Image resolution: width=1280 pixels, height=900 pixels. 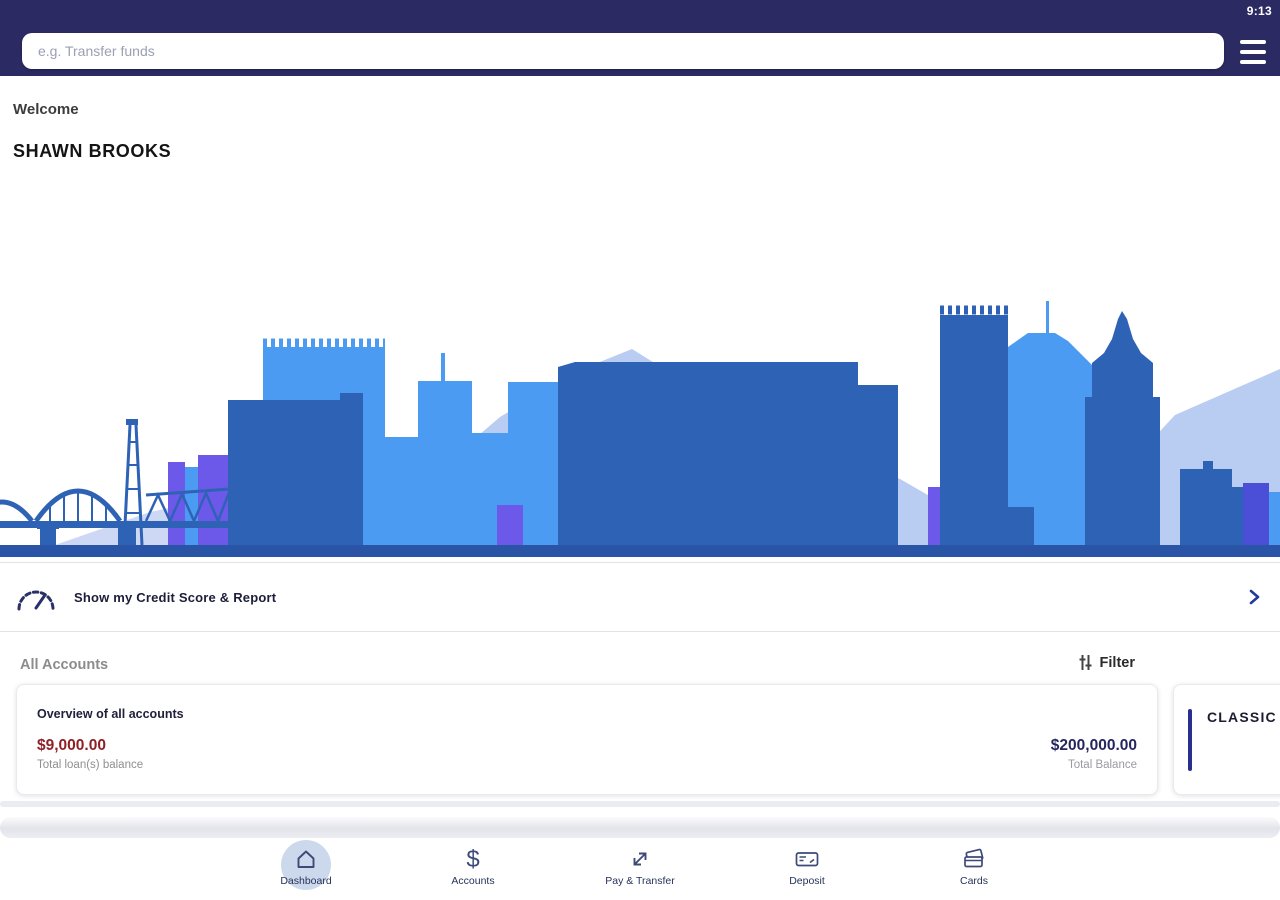 What do you see at coordinates (974, 858) in the screenshot?
I see `cards-icon` at bounding box center [974, 858].